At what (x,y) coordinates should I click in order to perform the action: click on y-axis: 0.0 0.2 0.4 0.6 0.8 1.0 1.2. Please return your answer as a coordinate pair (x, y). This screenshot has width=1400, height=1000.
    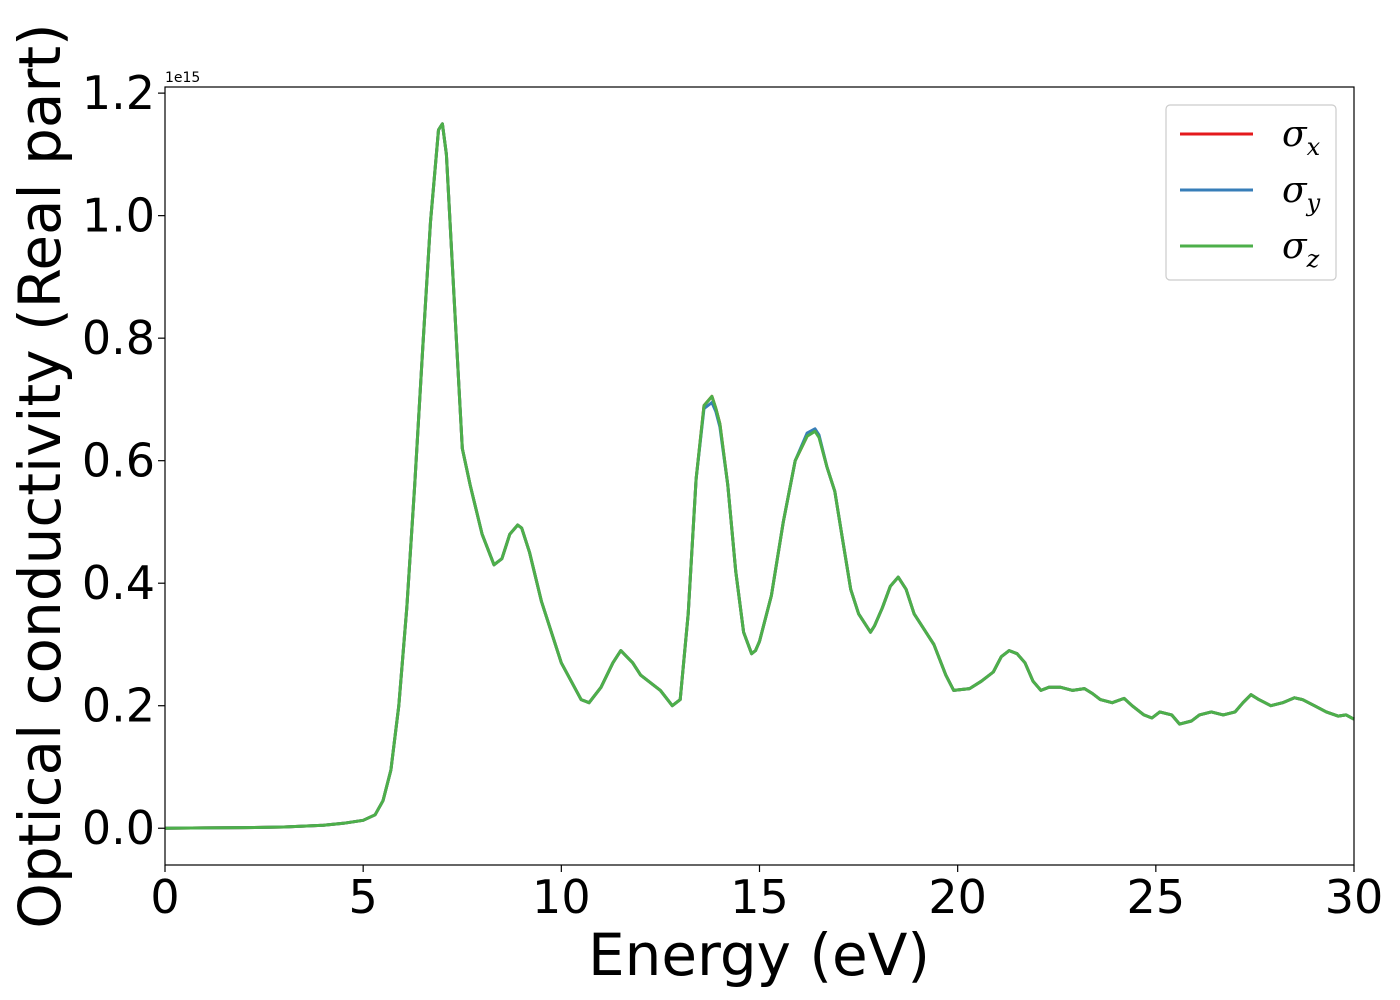
    Looking at the image, I should click on (123, 460).